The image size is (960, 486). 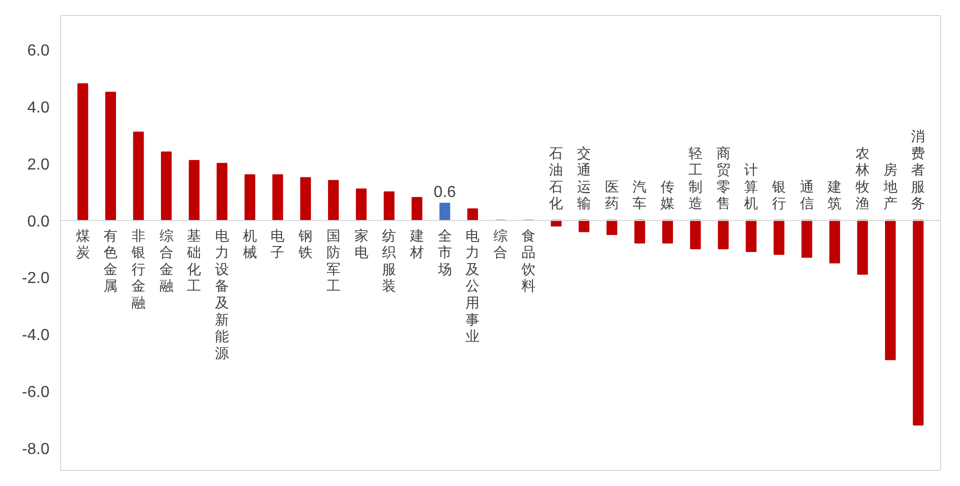 What do you see at coordinates (584, 179) in the screenshot?
I see `x-tick-label: 交通运输` at bounding box center [584, 179].